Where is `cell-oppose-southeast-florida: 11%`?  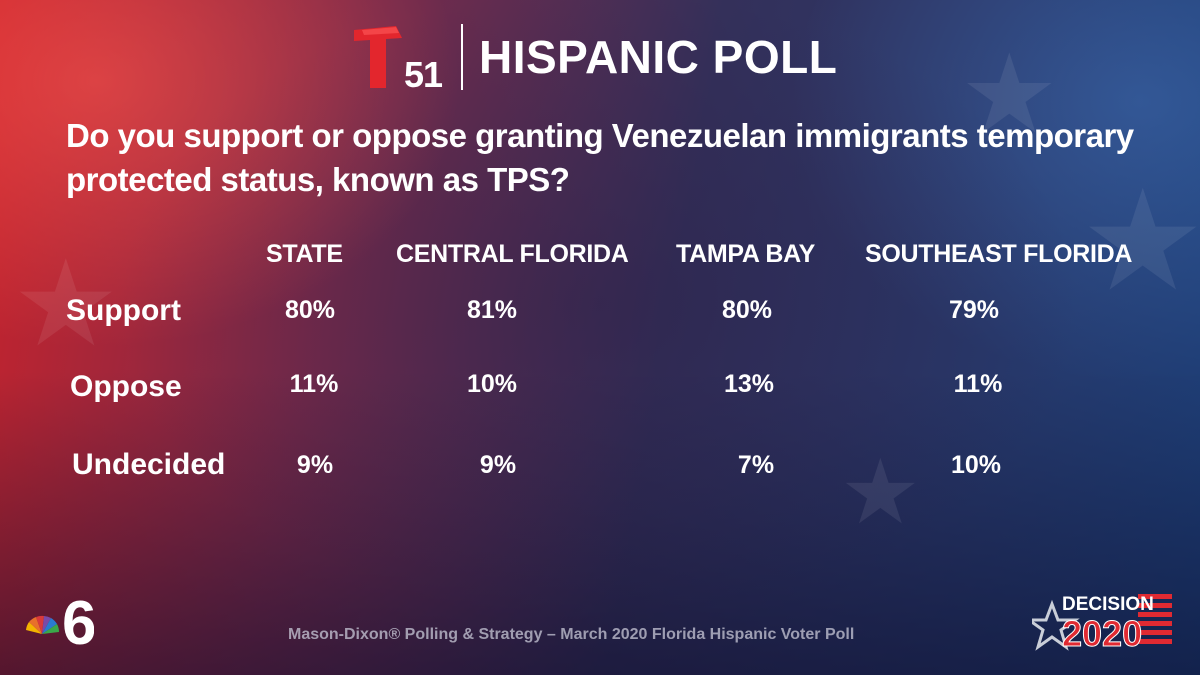 cell-oppose-southeast-florida: 11% is located at coordinates (978, 384).